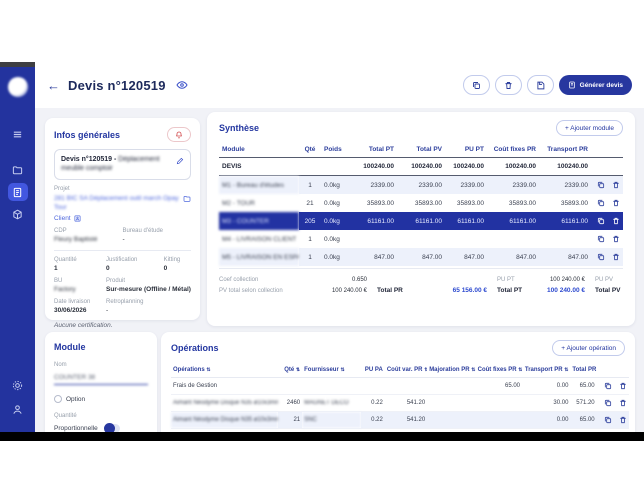 The image size is (644, 500). I want to click on sidebar, so click(17, 249).